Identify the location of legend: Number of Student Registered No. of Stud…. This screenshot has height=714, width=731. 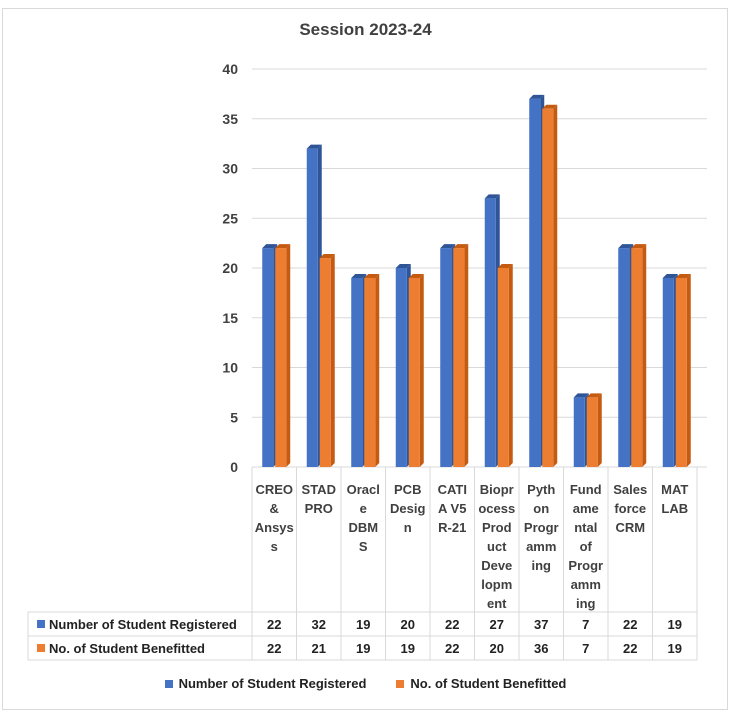
(365, 683).